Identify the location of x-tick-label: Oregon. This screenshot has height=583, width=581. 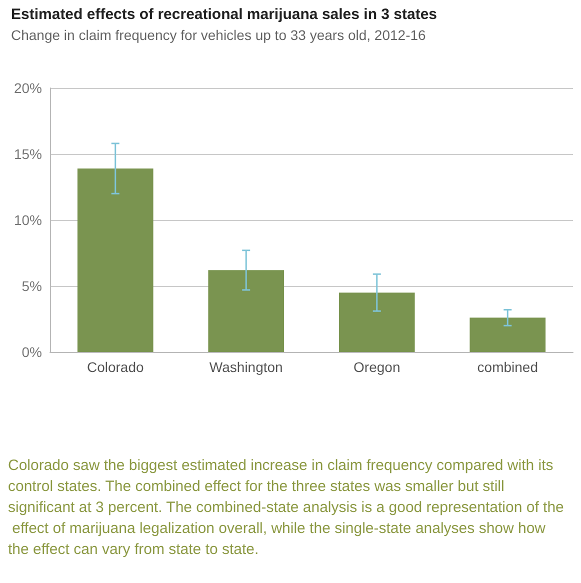
(377, 367).